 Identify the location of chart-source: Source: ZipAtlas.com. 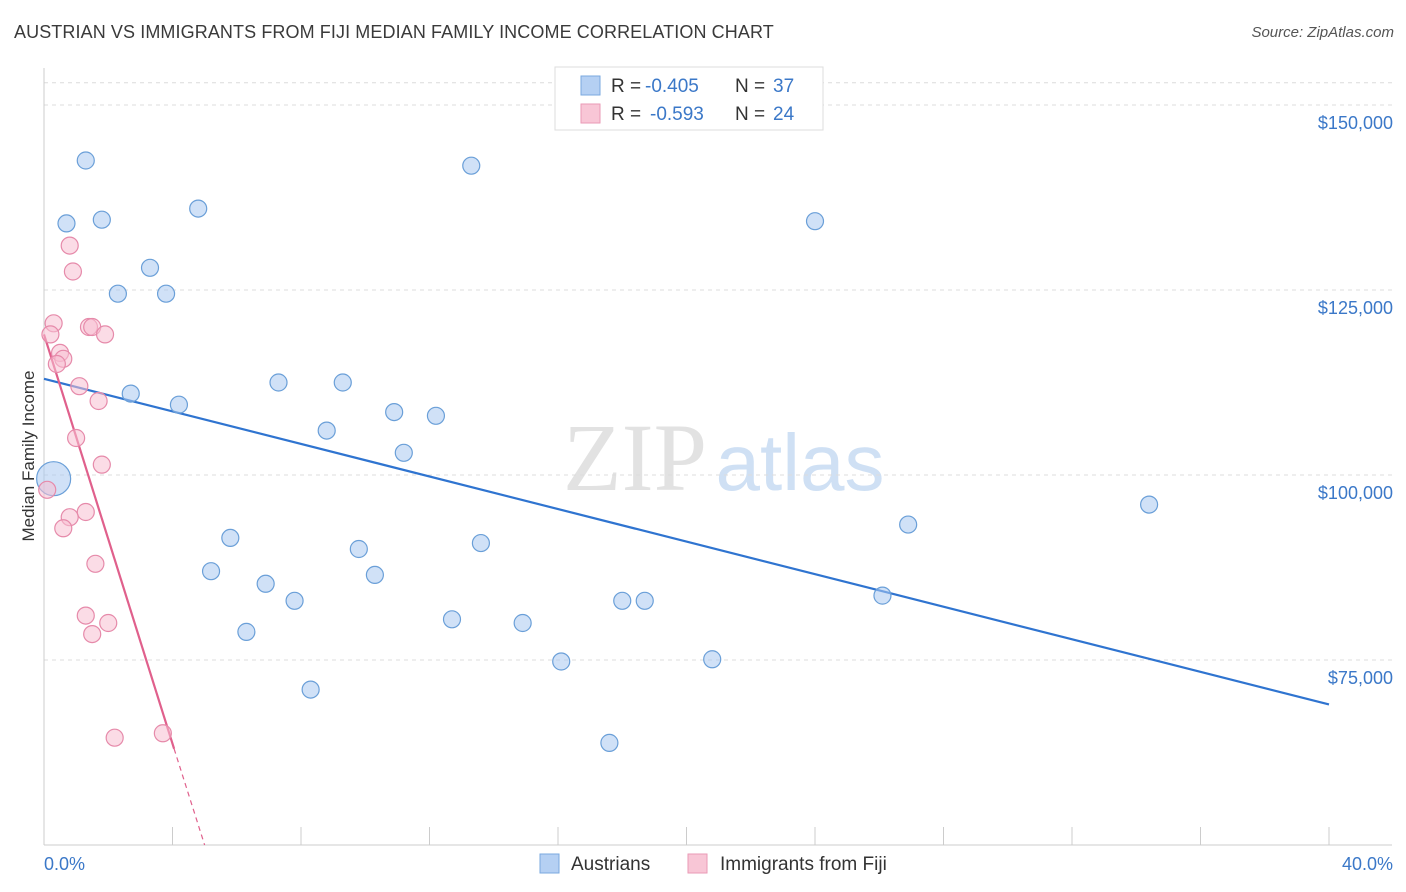
(1322, 32).